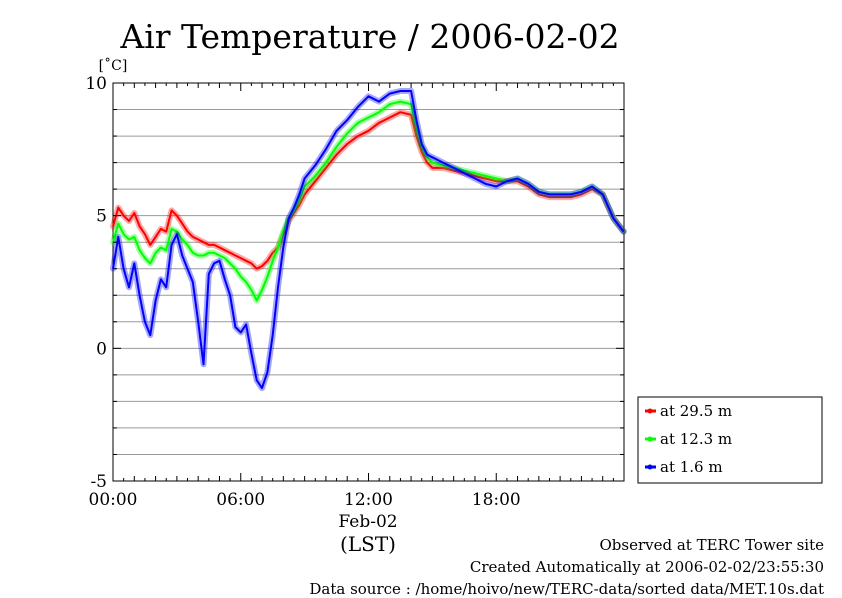 The image size is (842, 598). I want to click on x-tick-label: 12:00, so click(368, 500).